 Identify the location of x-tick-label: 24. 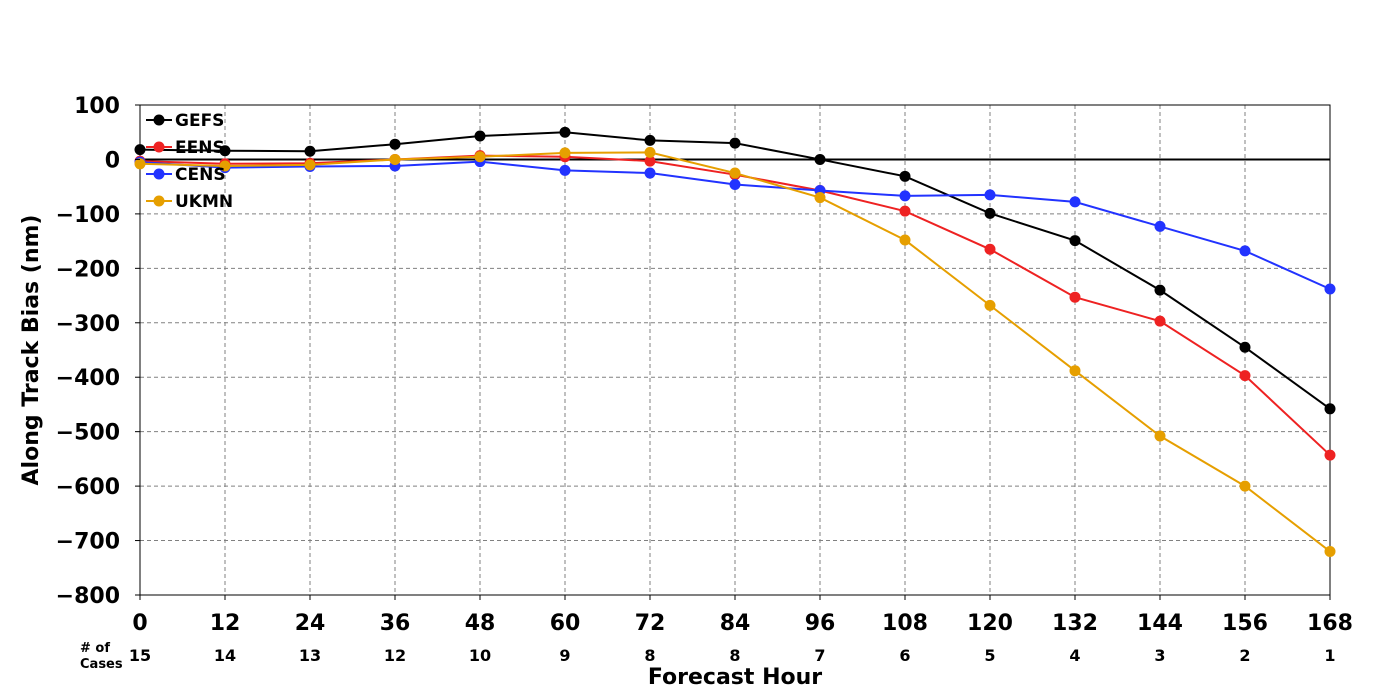
(310, 623).